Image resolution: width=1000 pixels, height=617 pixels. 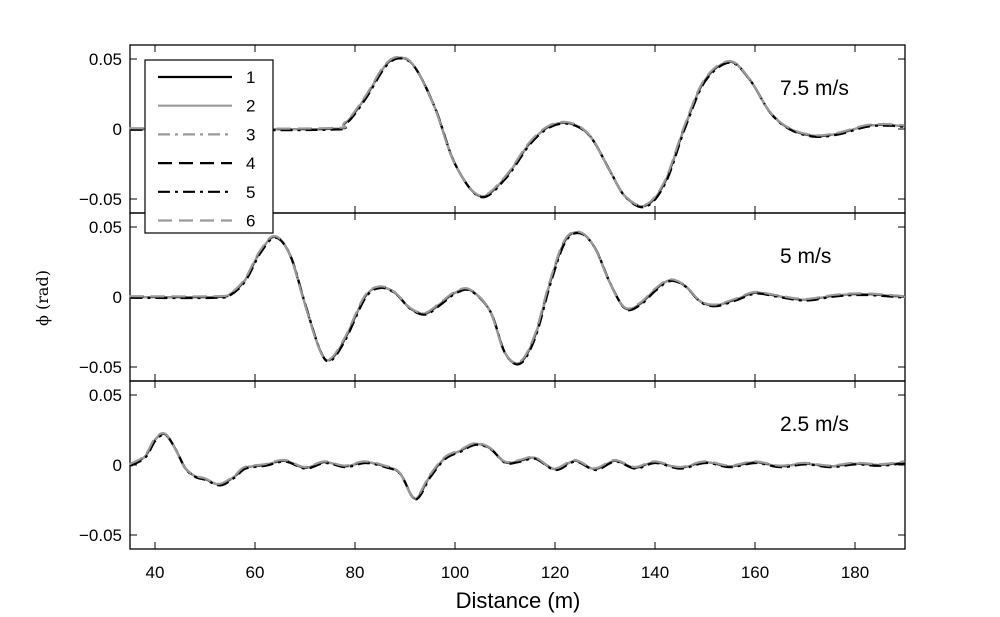 I want to click on legend-label: 2, so click(x=250, y=106).